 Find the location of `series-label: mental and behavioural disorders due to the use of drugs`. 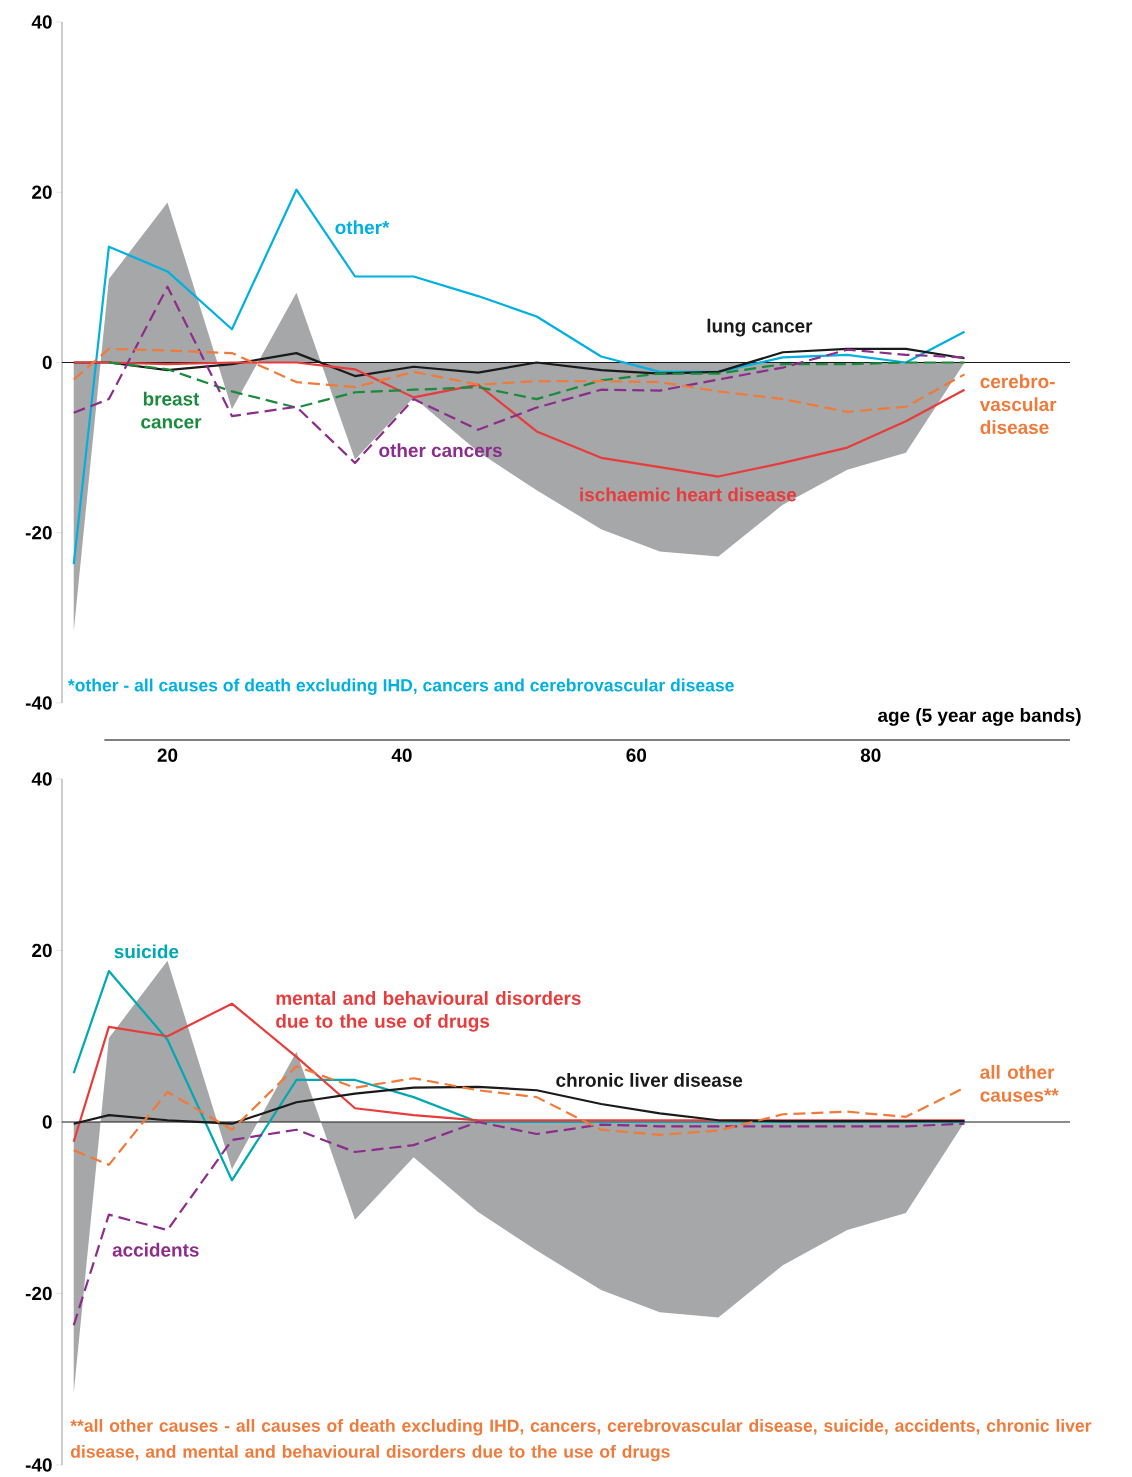

series-label: mental and behavioural disorders due to the use of drugs is located at coordinates (428, 1011).